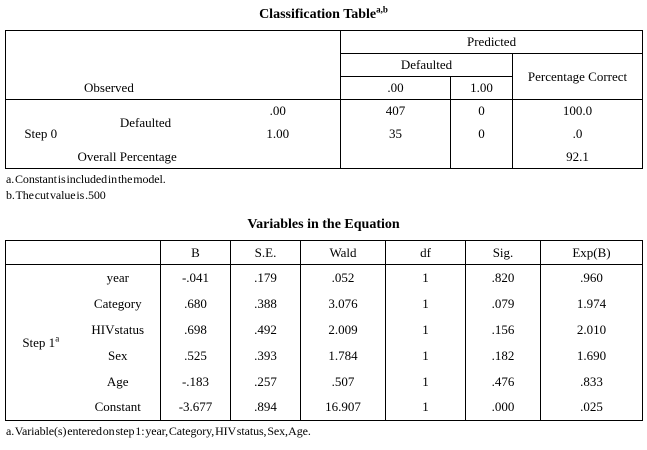  I want to click on classification-title-text: Classification Table, so click(318, 14).